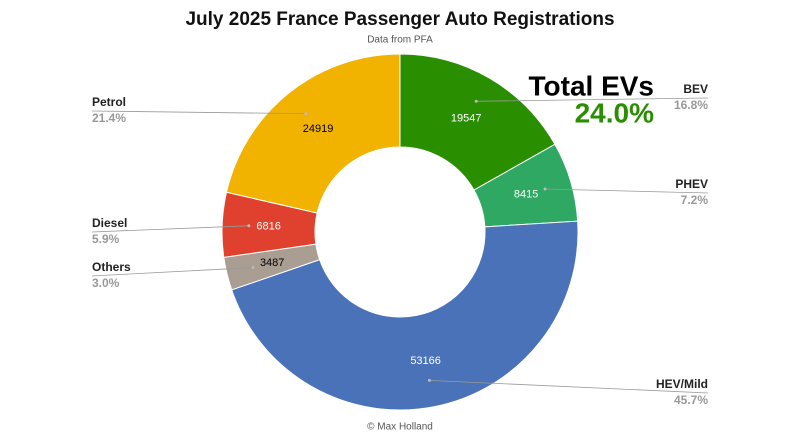 This screenshot has height=445, width=800. I want to click on value-label: 19547, so click(466, 118).